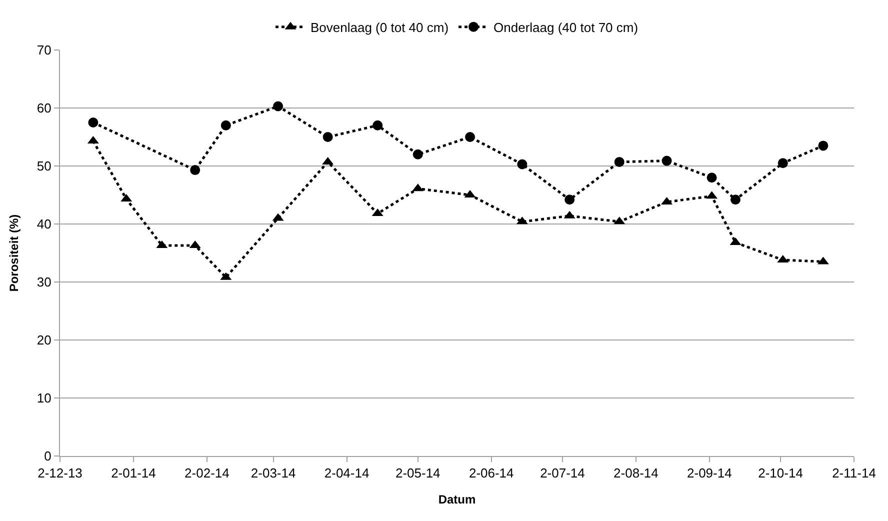  What do you see at coordinates (44, 166) in the screenshot?
I see `y-tick-label: 50` at bounding box center [44, 166].